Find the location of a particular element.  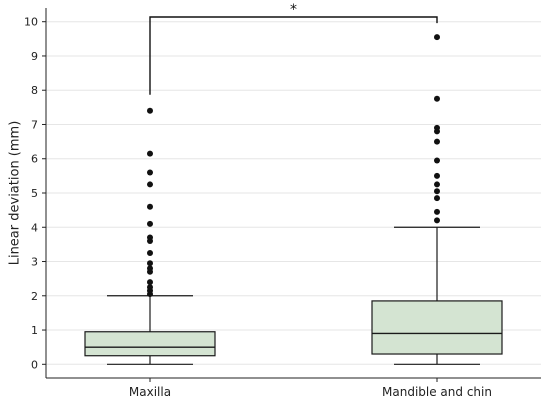

x-category-label: Mandible and chin is located at coordinates (437, 392).